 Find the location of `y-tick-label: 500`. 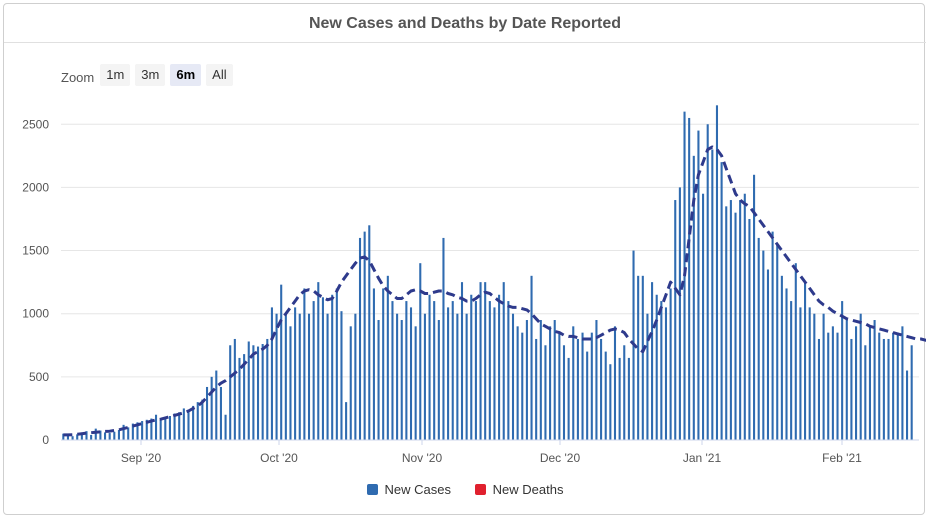

y-tick-label: 500 is located at coordinates (39, 377).